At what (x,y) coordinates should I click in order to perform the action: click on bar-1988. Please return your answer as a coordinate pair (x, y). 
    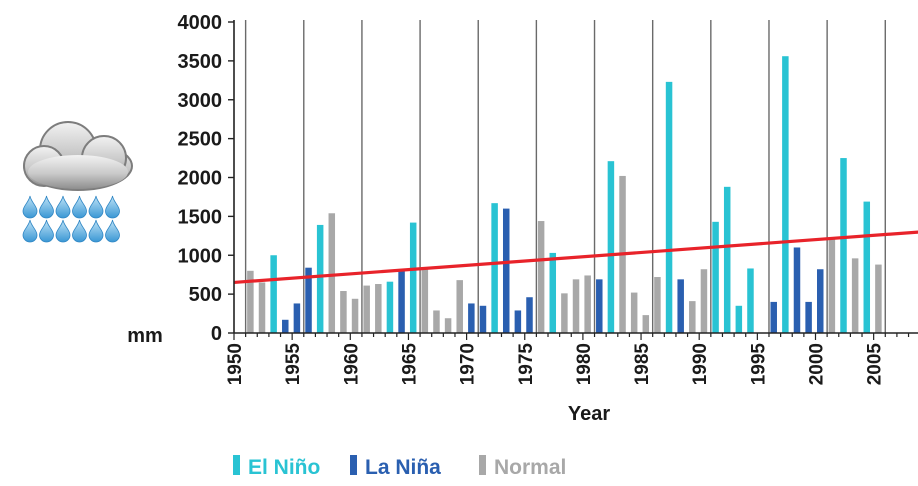
    Looking at the image, I should click on (680, 306).